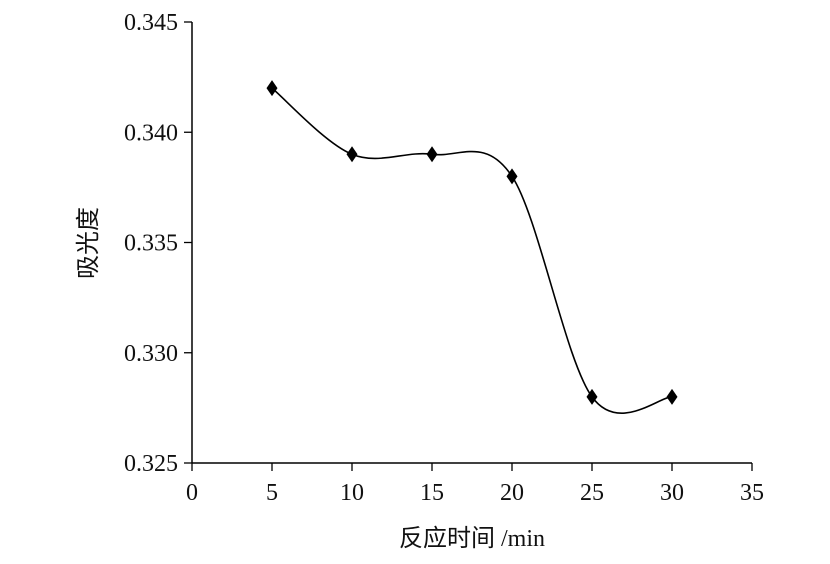 This screenshot has height=564, width=830. What do you see at coordinates (672, 493) in the screenshot?
I see `x-tick-label: 30` at bounding box center [672, 493].